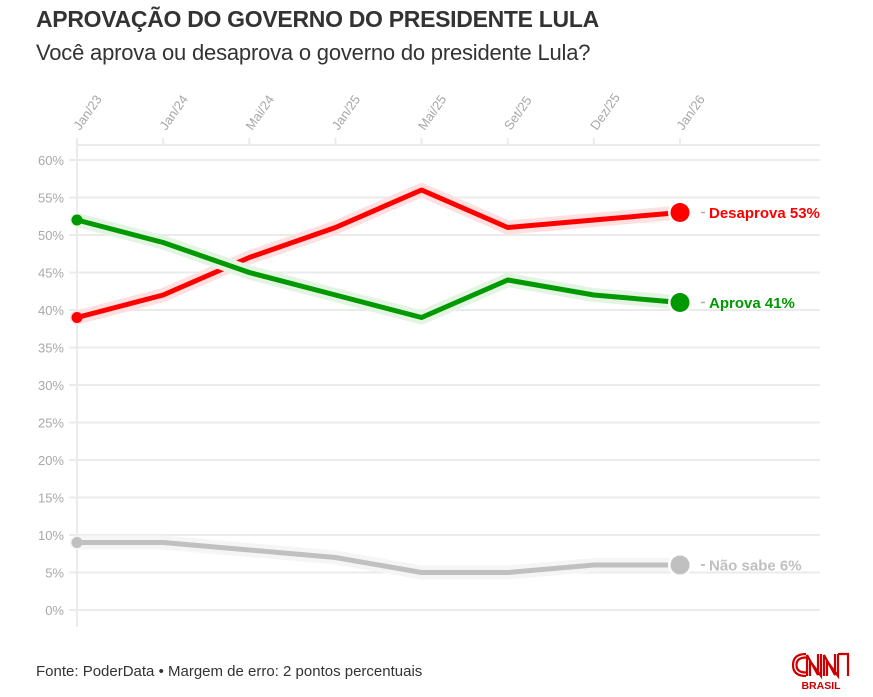 The width and height of the screenshot is (873, 697). I want to click on series-end-label: Desaprova 53%, so click(764, 213).